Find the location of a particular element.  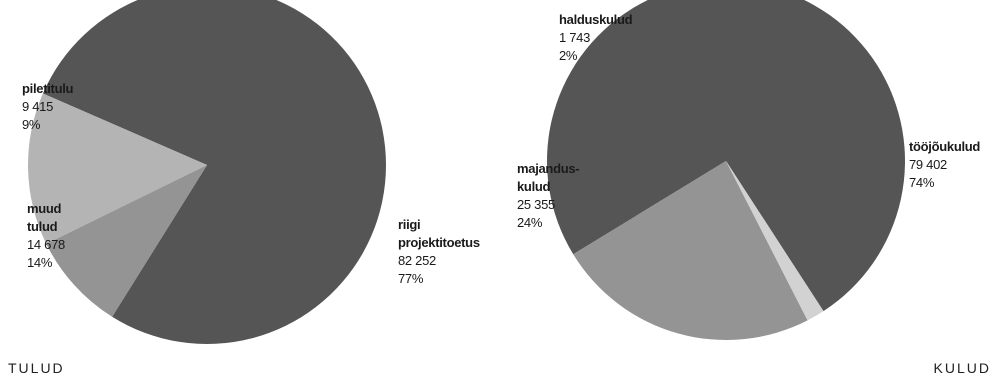

label-line: muud is located at coordinates (44, 208).